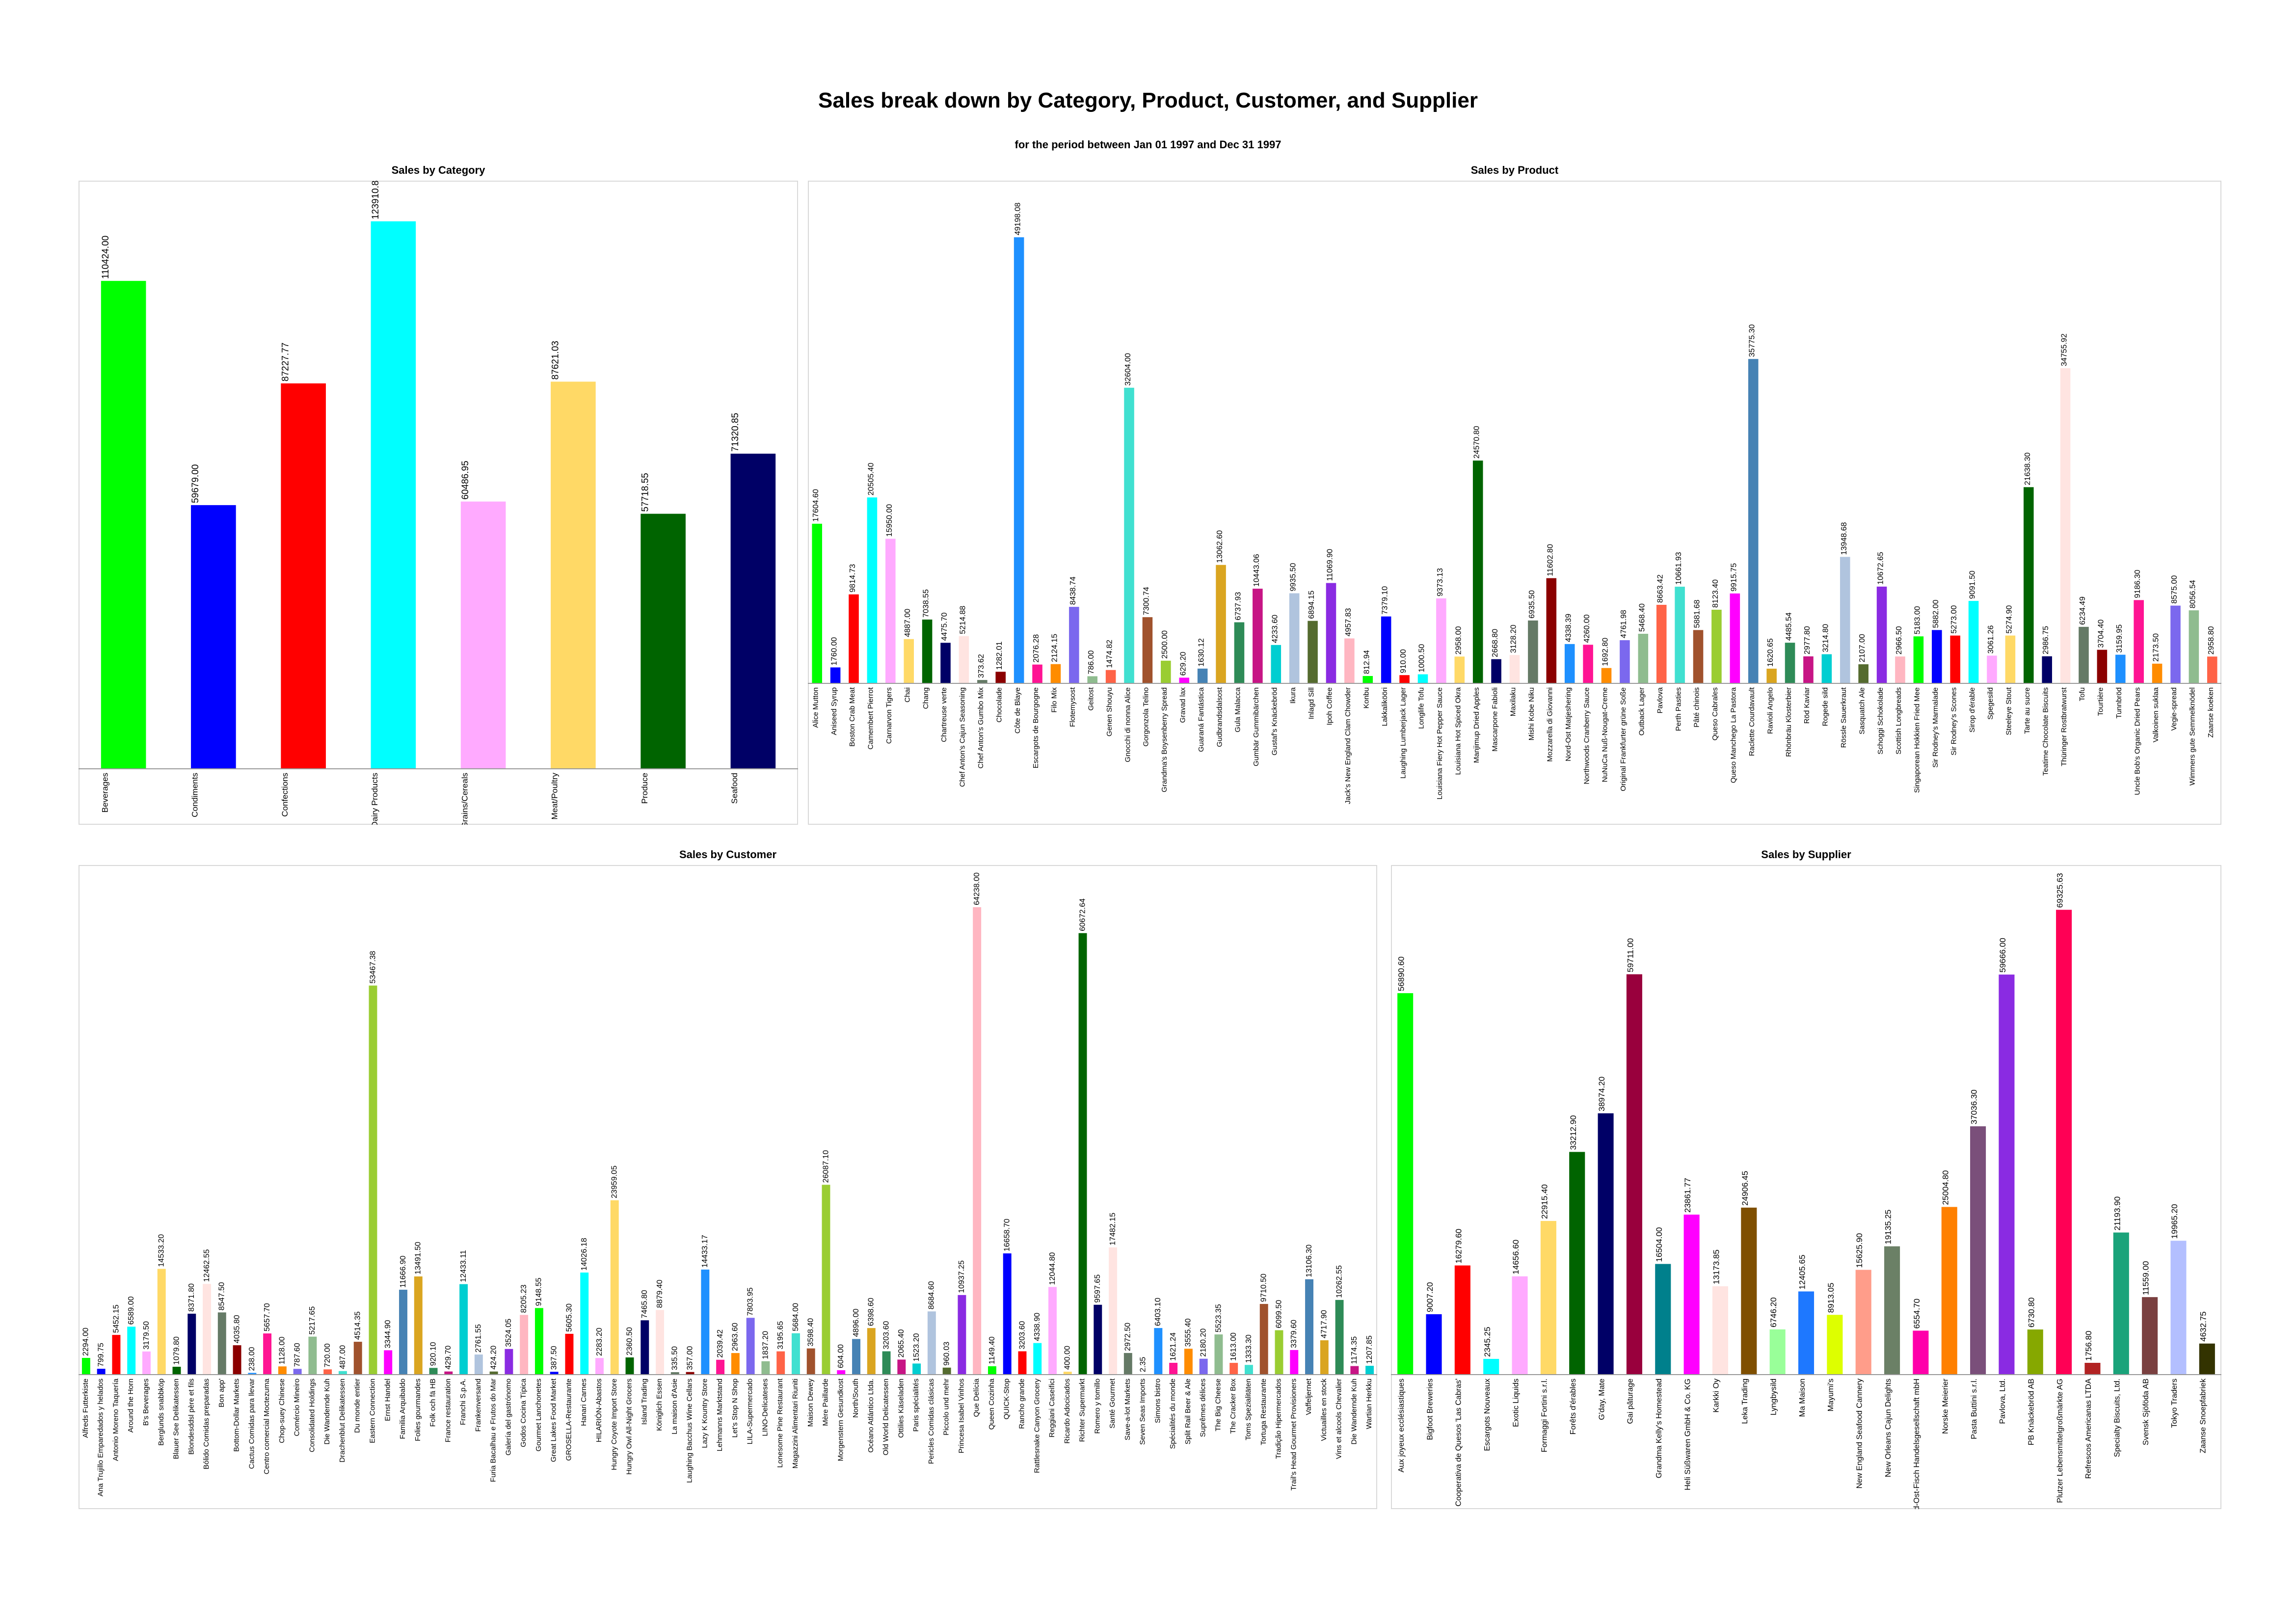 The height and width of the screenshot is (1624, 2296). What do you see at coordinates (1082, 1410) in the screenshot?
I see `customer-category-label: Richter Supermarkt` at bounding box center [1082, 1410].